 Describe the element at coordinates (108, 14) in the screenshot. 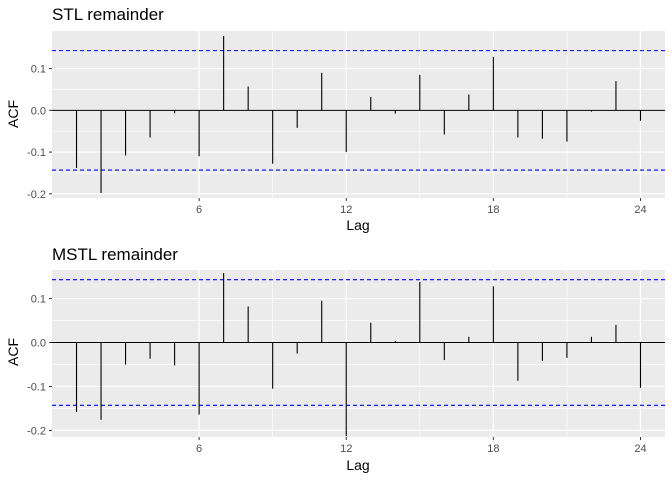

I see `chart-title: STL remainder` at that location.